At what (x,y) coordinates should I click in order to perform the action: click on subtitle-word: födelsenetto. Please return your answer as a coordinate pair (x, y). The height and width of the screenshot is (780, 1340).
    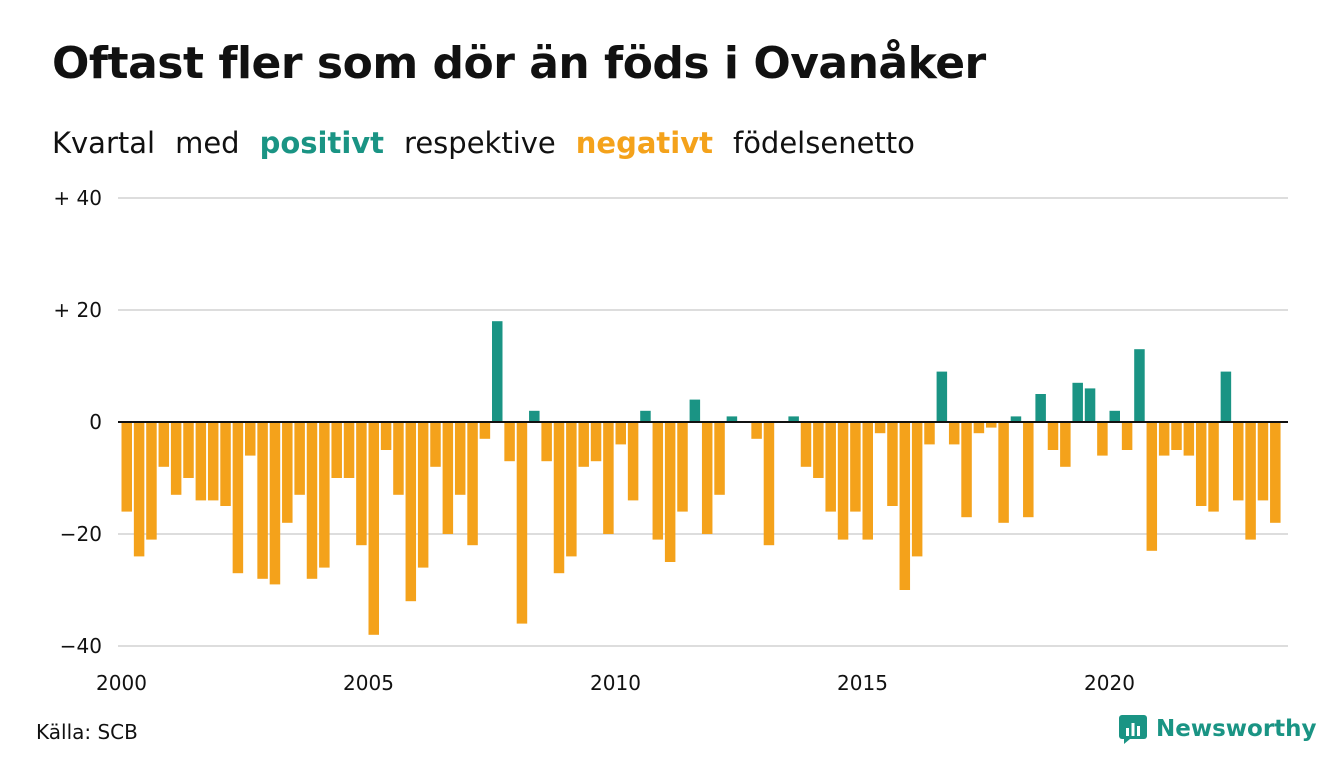
    Looking at the image, I should click on (823, 143).